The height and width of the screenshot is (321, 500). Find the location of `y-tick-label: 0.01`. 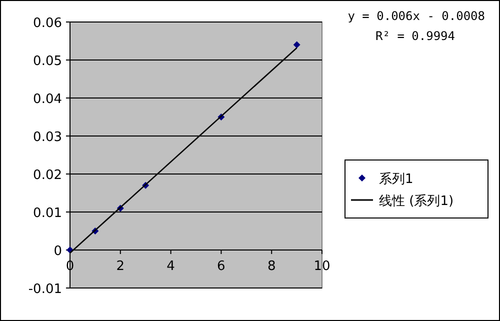

y-tick-label: 0.01 is located at coordinates (47, 213).